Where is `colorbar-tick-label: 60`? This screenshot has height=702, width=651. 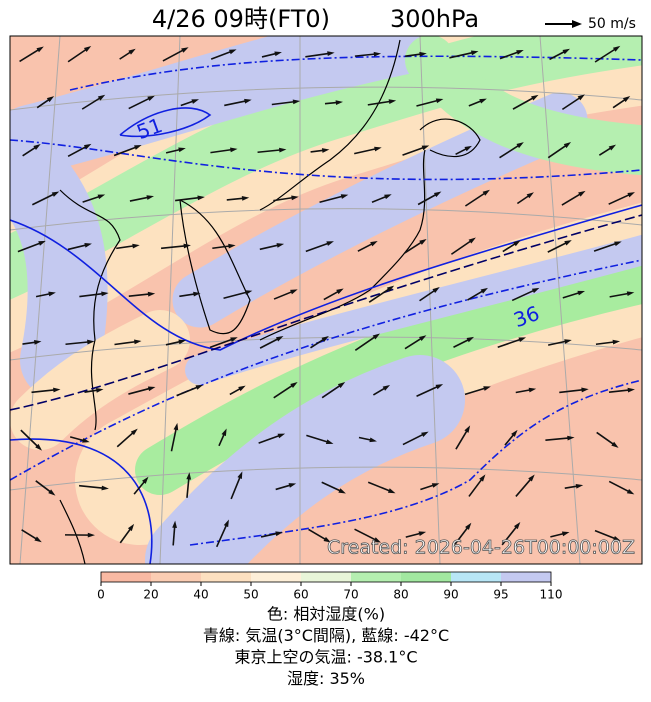 colorbar-tick-label: 60 is located at coordinates (300, 595).